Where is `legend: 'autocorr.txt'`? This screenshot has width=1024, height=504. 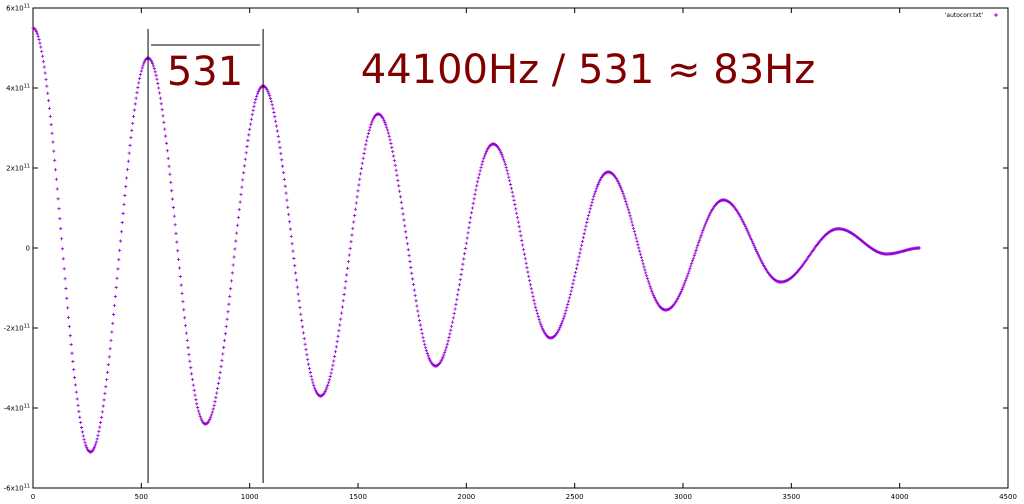 legend: 'autocorr.txt' is located at coordinates (971, 15).